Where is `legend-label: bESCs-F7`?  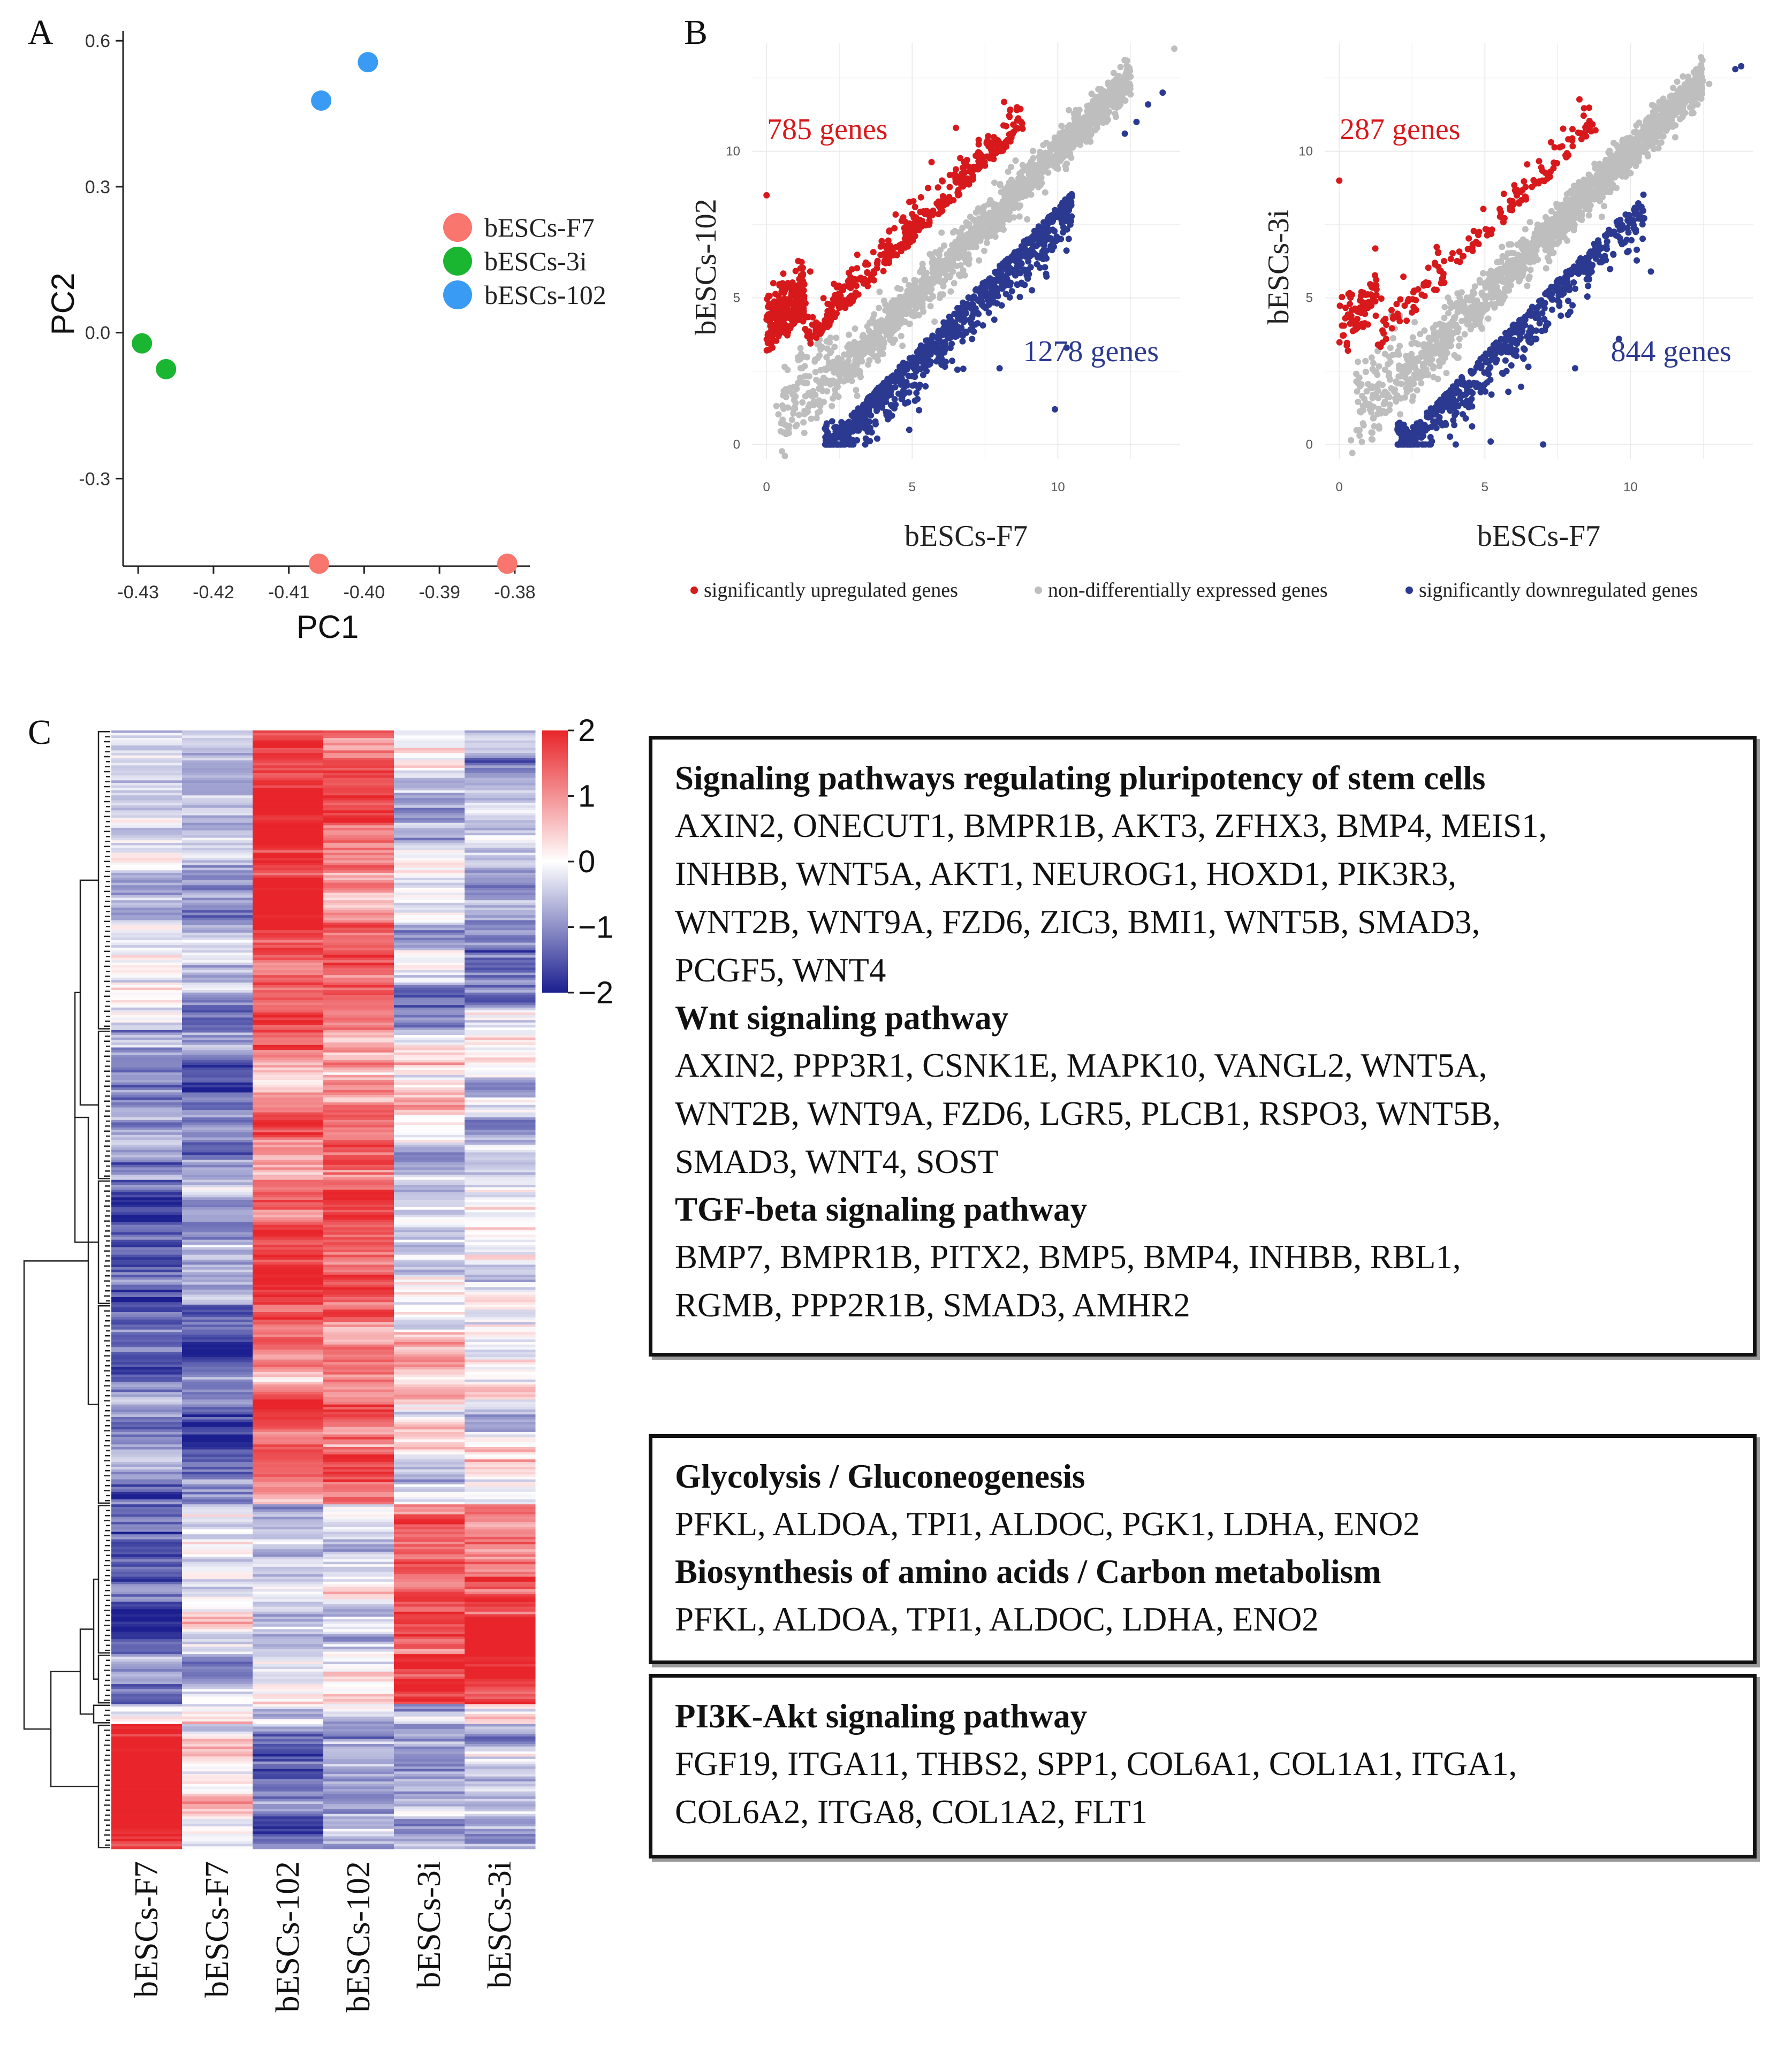 legend-label: bESCs-F7 is located at coordinates (539, 227).